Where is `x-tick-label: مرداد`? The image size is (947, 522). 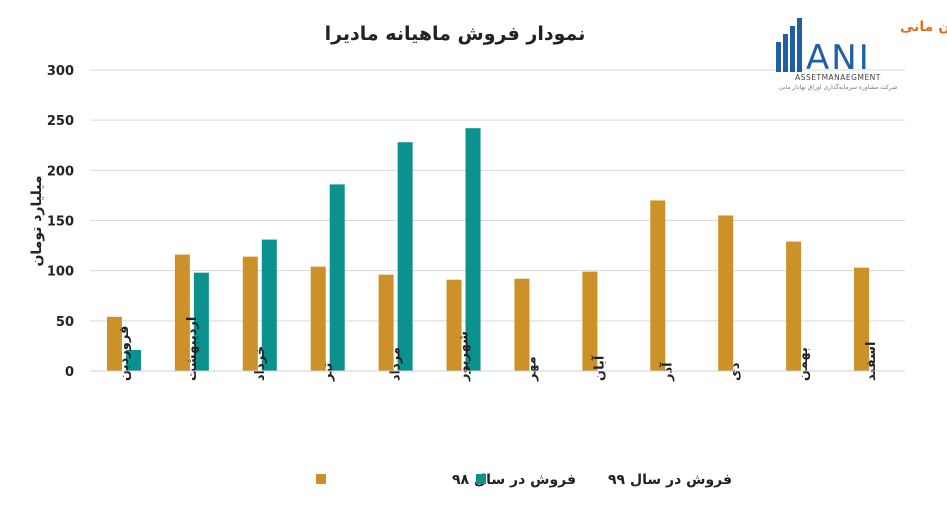 x-tick-label: مرداد is located at coordinates (396, 364).